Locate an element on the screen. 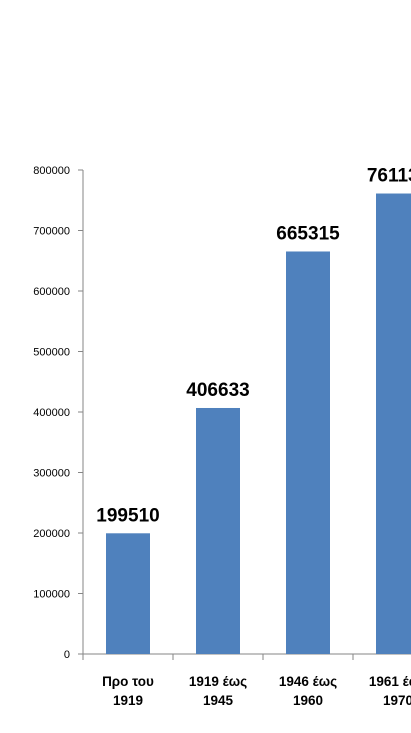  y-tick-label: 600000 is located at coordinates (51, 292).